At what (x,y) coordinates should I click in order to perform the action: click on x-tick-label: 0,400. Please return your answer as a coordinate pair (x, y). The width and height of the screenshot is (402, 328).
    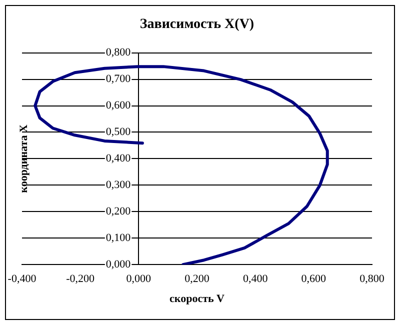
    Looking at the image, I should click on (255, 279).